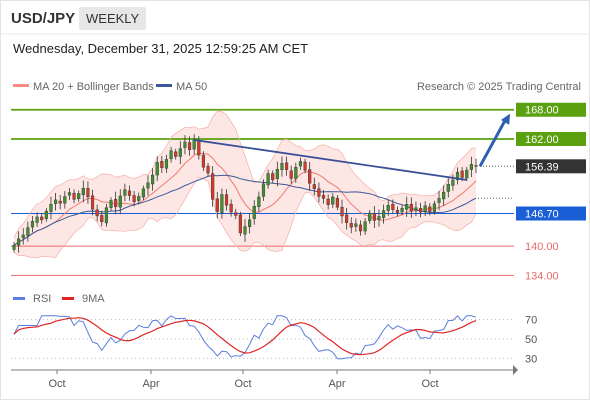 The image size is (590, 400). What do you see at coordinates (295, 18) in the screenshot?
I see `chart-header: USD/JPY WEEKLY` at bounding box center [295, 18].